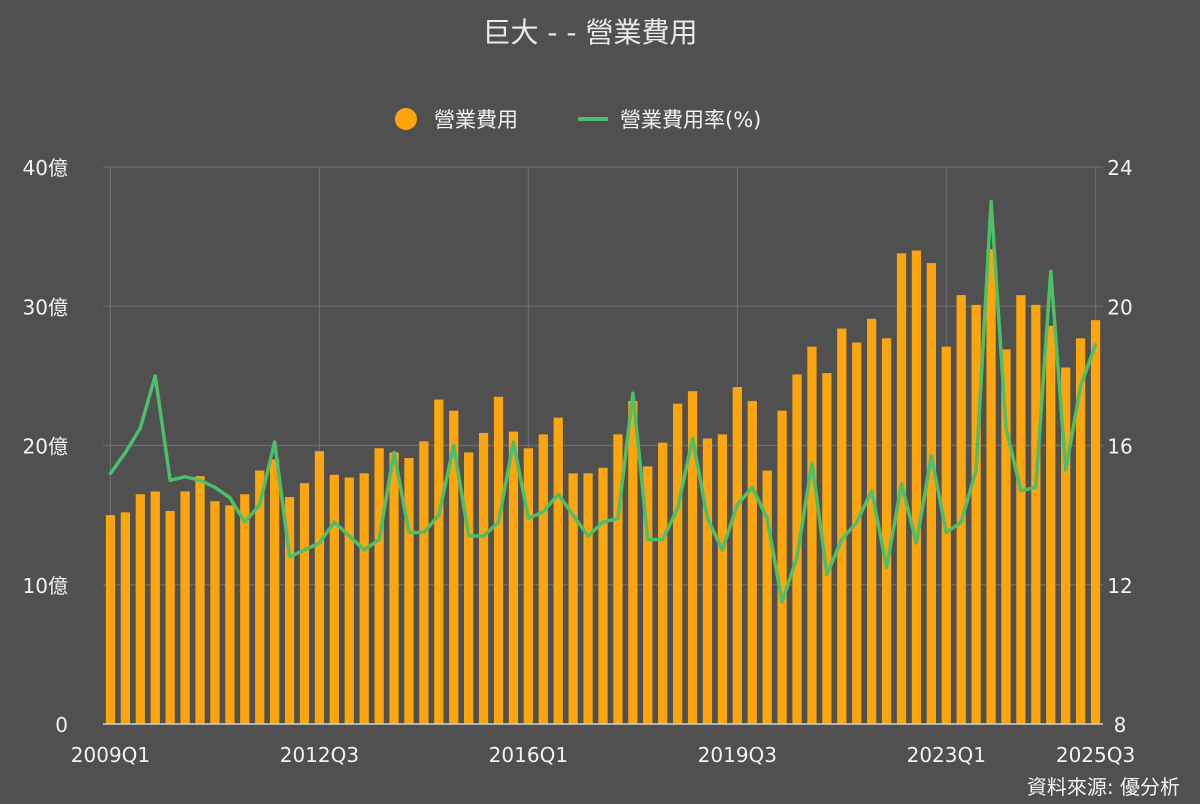 This screenshot has width=1200, height=804. What do you see at coordinates (45, 168) in the screenshot?
I see `y-left-tick-label: 40億` at bounding box center [45, 168].